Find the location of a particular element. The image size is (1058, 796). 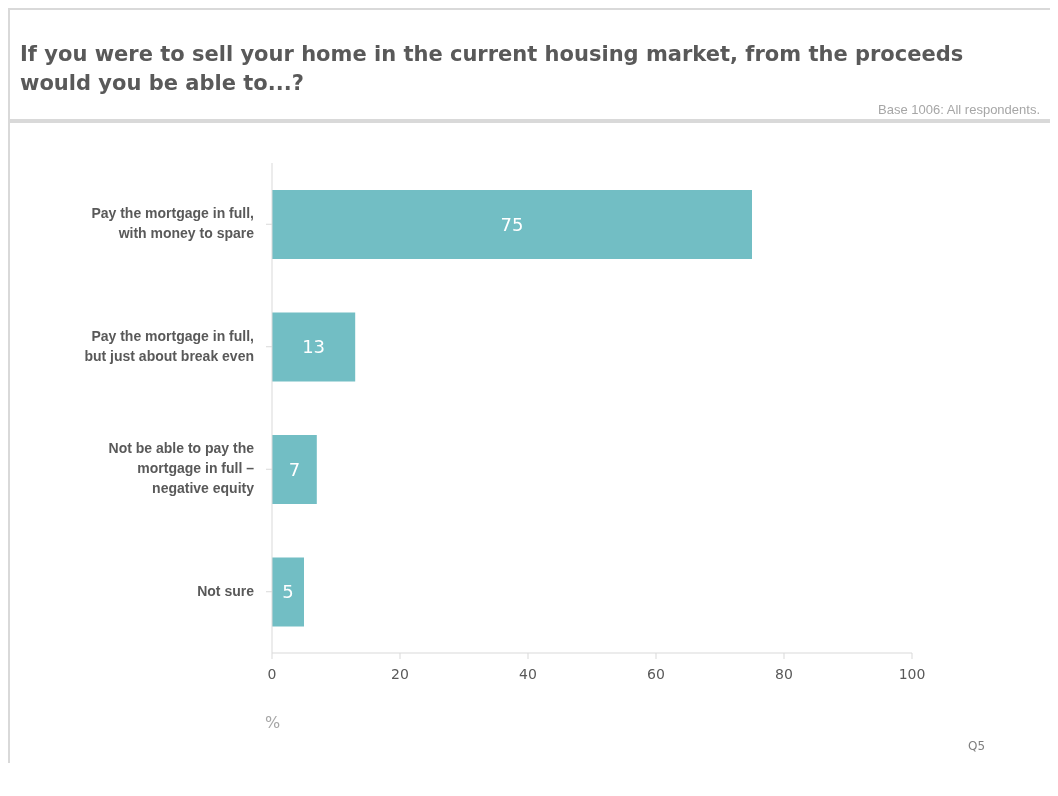

data-label: 13 is located at coordinates (314, 347).